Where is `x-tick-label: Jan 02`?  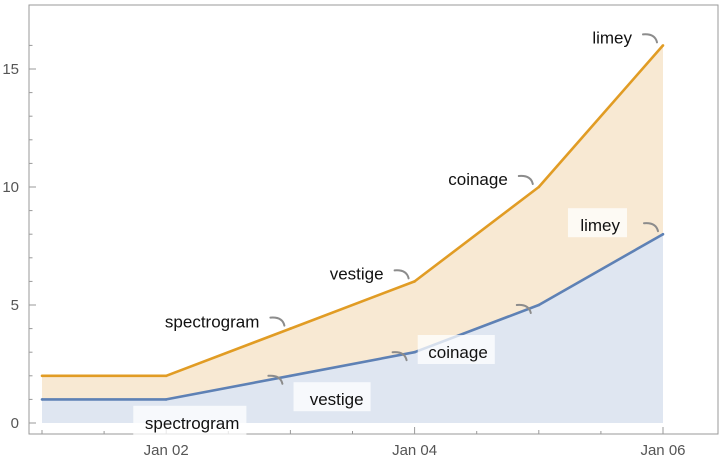
x-tick-label: Jan 02 is located at coordinates (166, 450).